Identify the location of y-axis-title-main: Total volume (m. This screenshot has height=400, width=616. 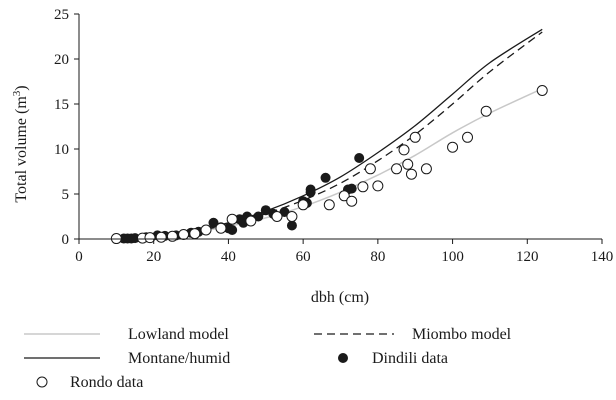
(21, 149).